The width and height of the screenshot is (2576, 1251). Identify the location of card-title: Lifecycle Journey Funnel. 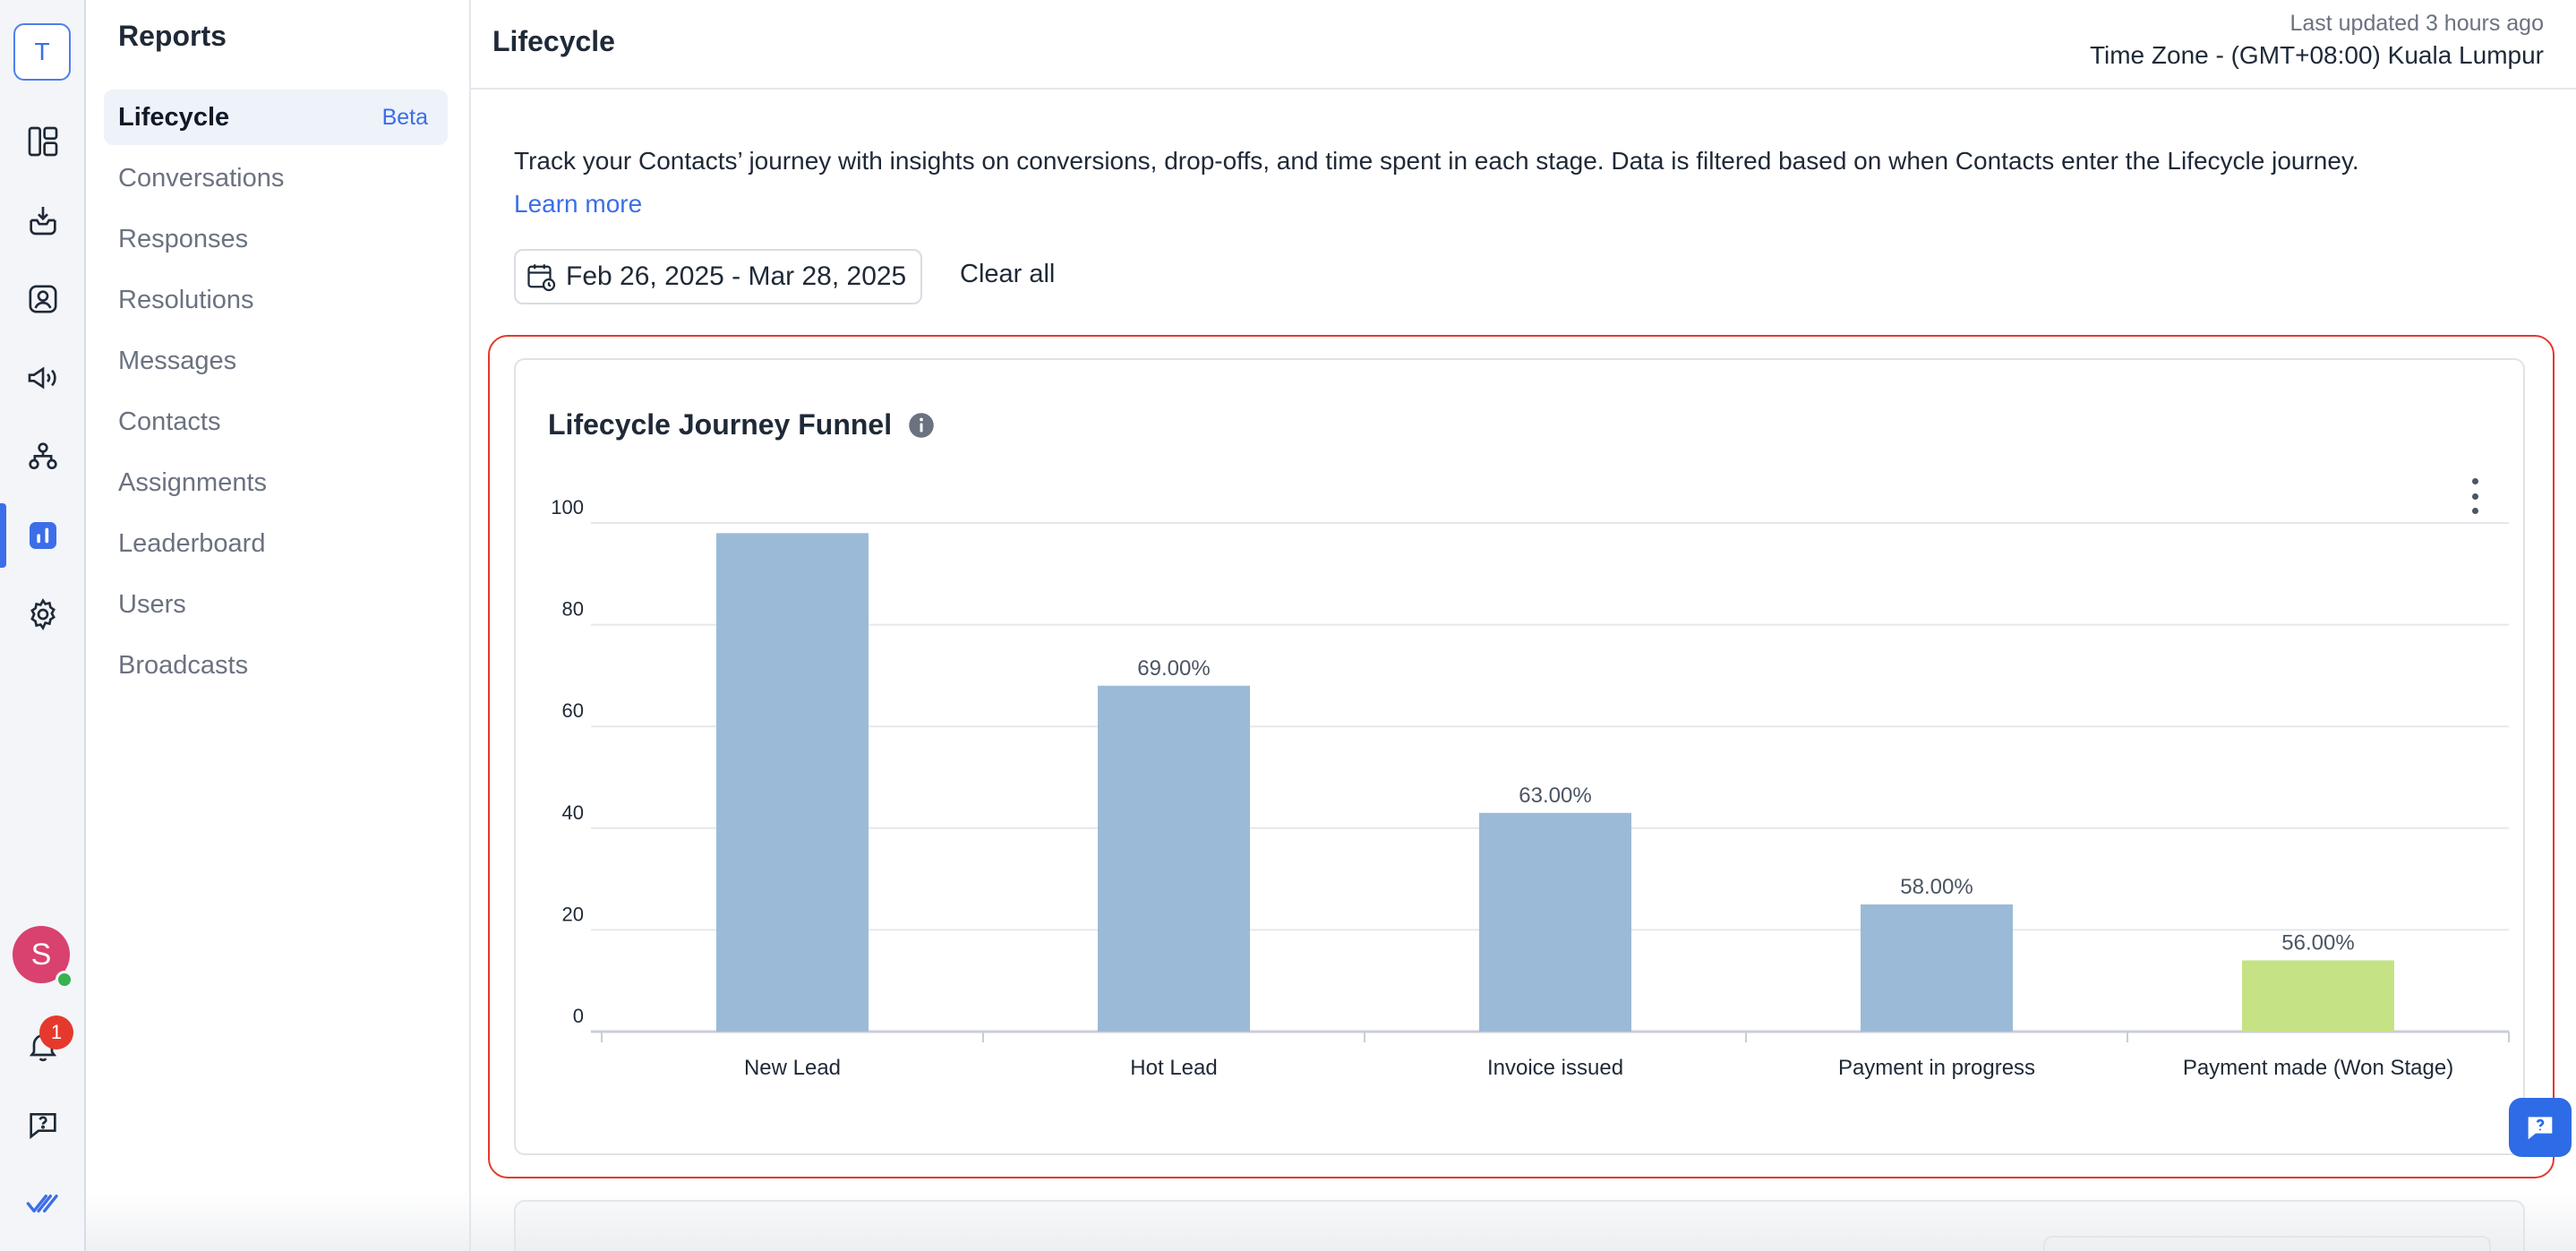
(721, 425).